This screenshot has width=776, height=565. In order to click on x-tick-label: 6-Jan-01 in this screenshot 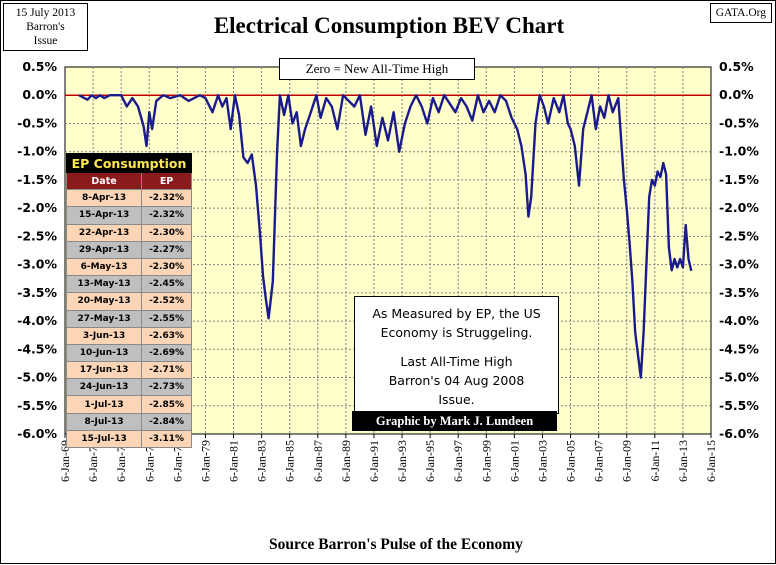, I will do `click(514, 461)`.